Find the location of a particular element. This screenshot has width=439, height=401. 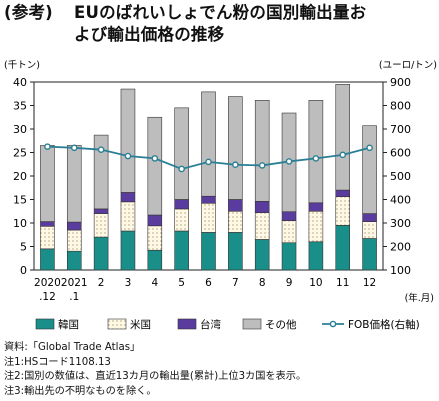

note-3: 注3:輸出先の不明なものを除く。 is located at coordinates (80, 391).